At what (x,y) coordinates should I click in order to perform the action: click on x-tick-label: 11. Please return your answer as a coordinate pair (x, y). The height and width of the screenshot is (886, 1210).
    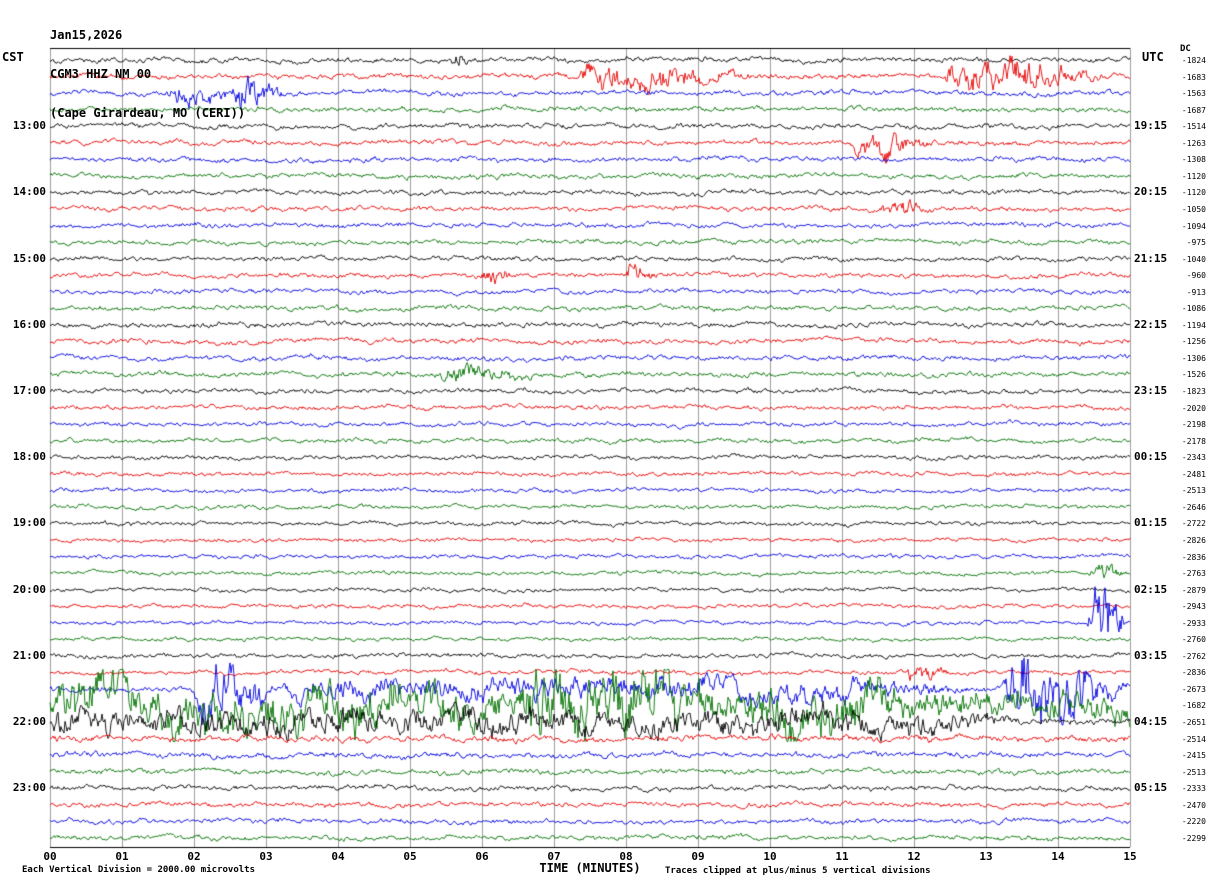
    Looking at the image, I should click on (842, 856).